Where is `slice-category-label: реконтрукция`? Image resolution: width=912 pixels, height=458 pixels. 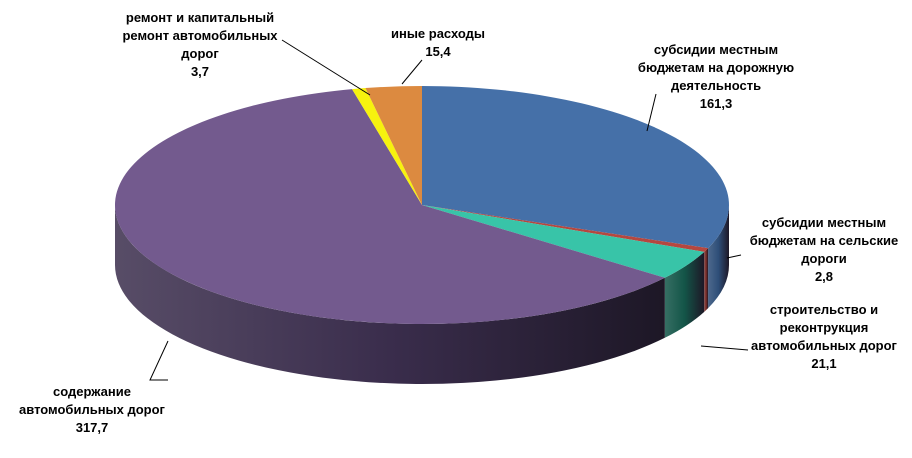
slice-category-label: реконтрукция is located at coordinates (824, 327).